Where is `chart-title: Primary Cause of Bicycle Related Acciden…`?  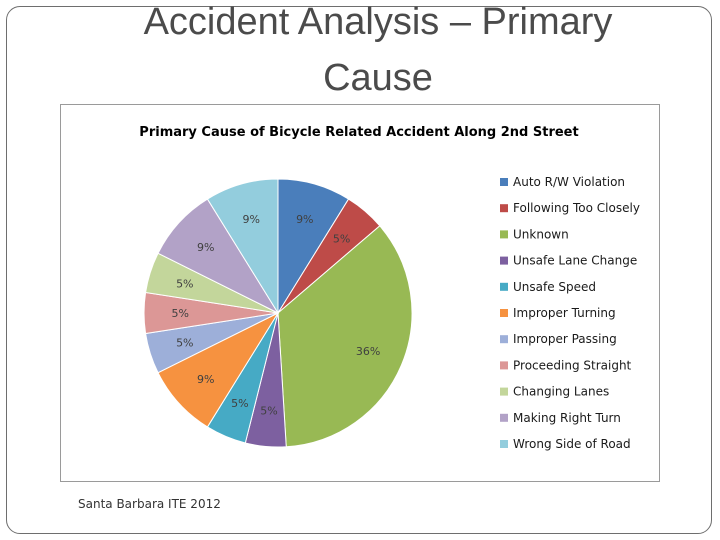
chart-title: Primary Cause of Bicycle Related Acciden… is located at coordinates (358, 132).